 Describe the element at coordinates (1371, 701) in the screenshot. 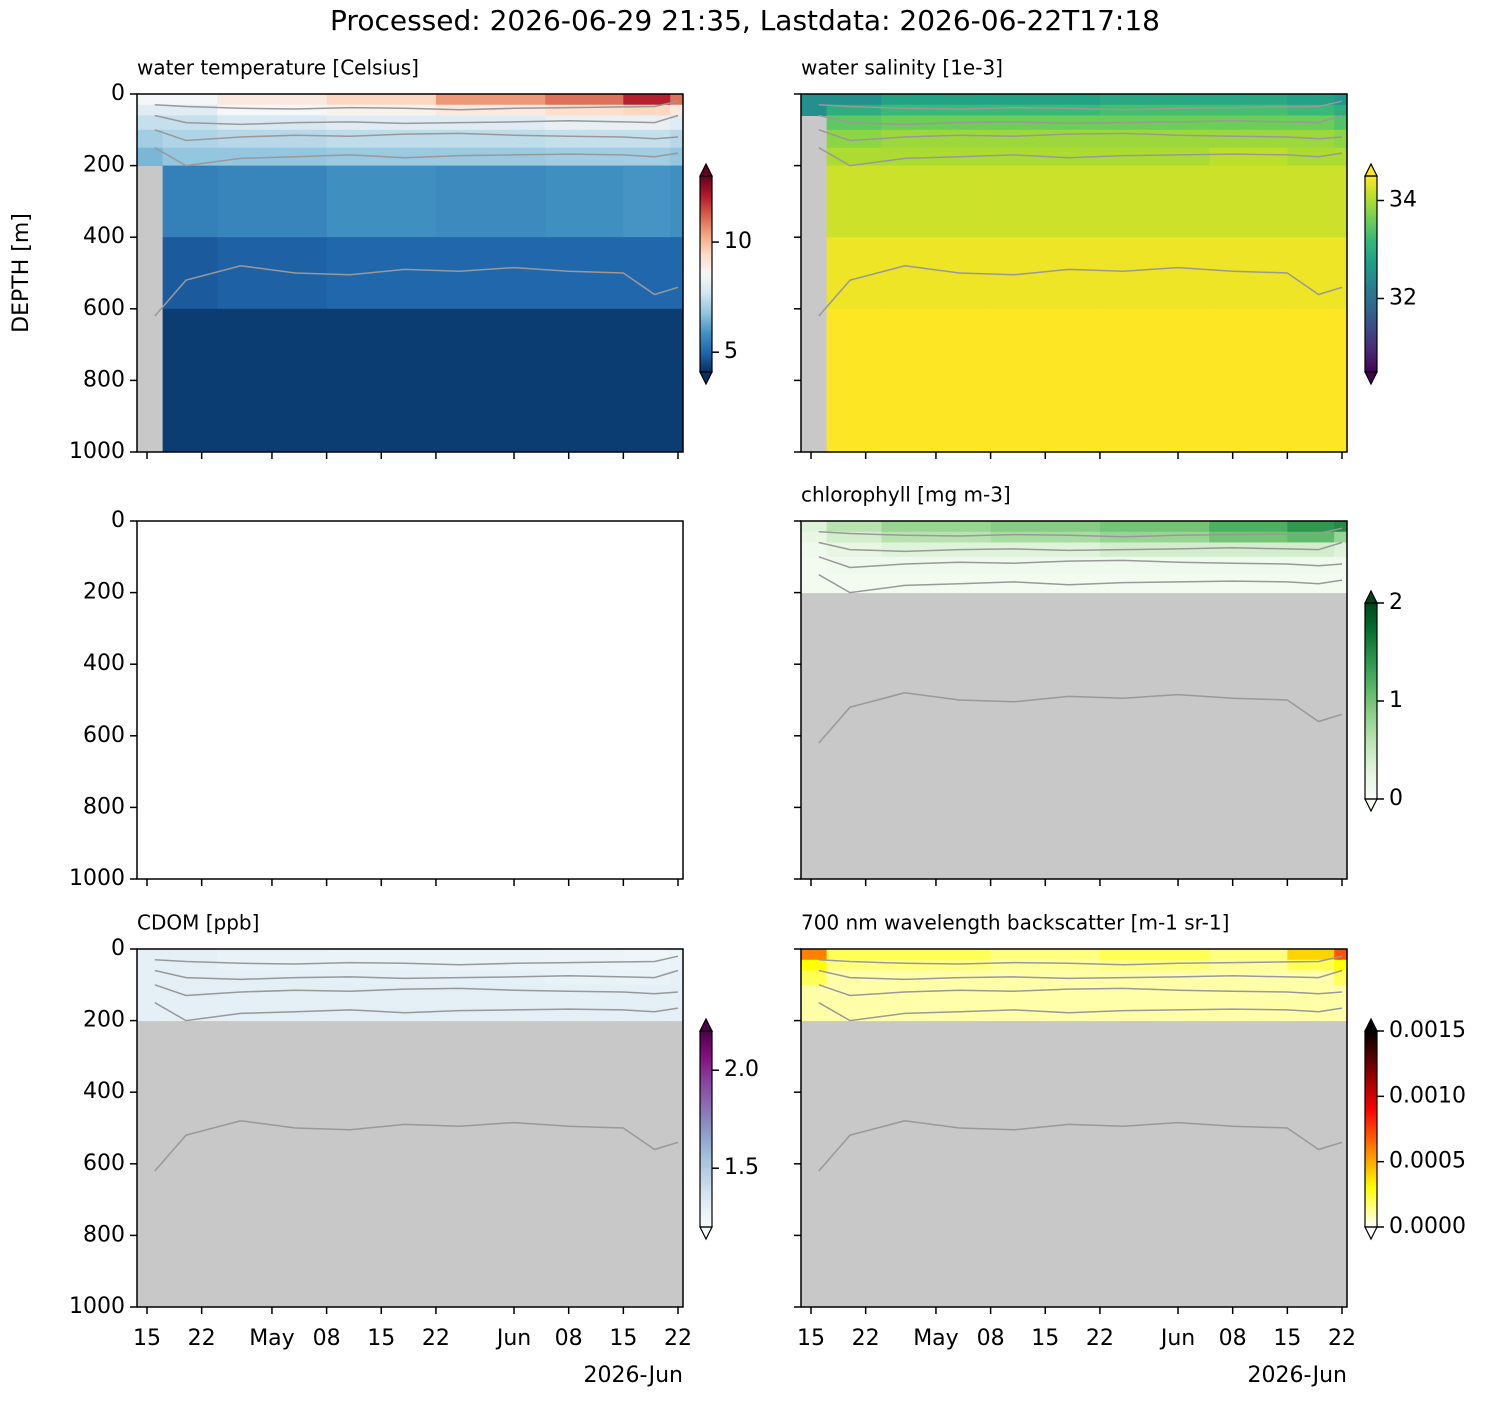

I see `colorbar` at that location.